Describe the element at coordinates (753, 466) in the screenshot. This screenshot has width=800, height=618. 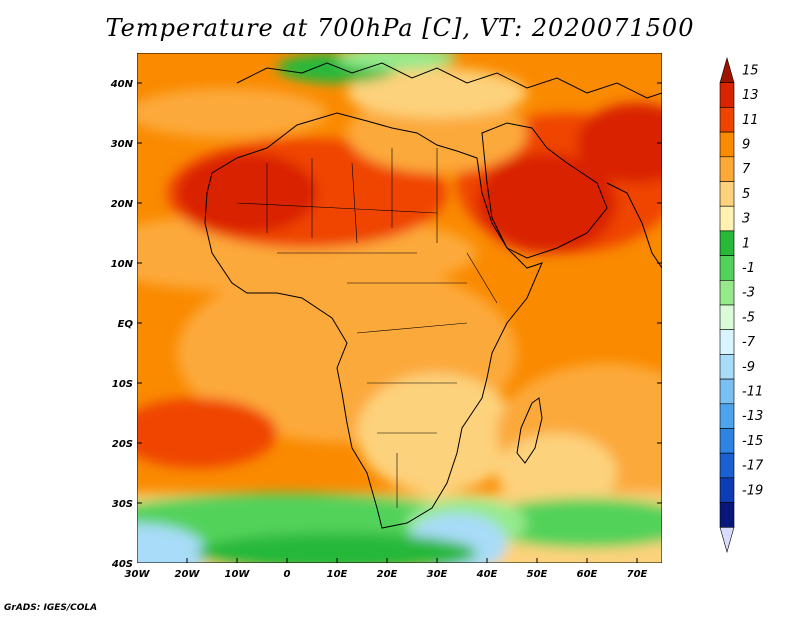
I see `colorbar-label: -17` at that location.